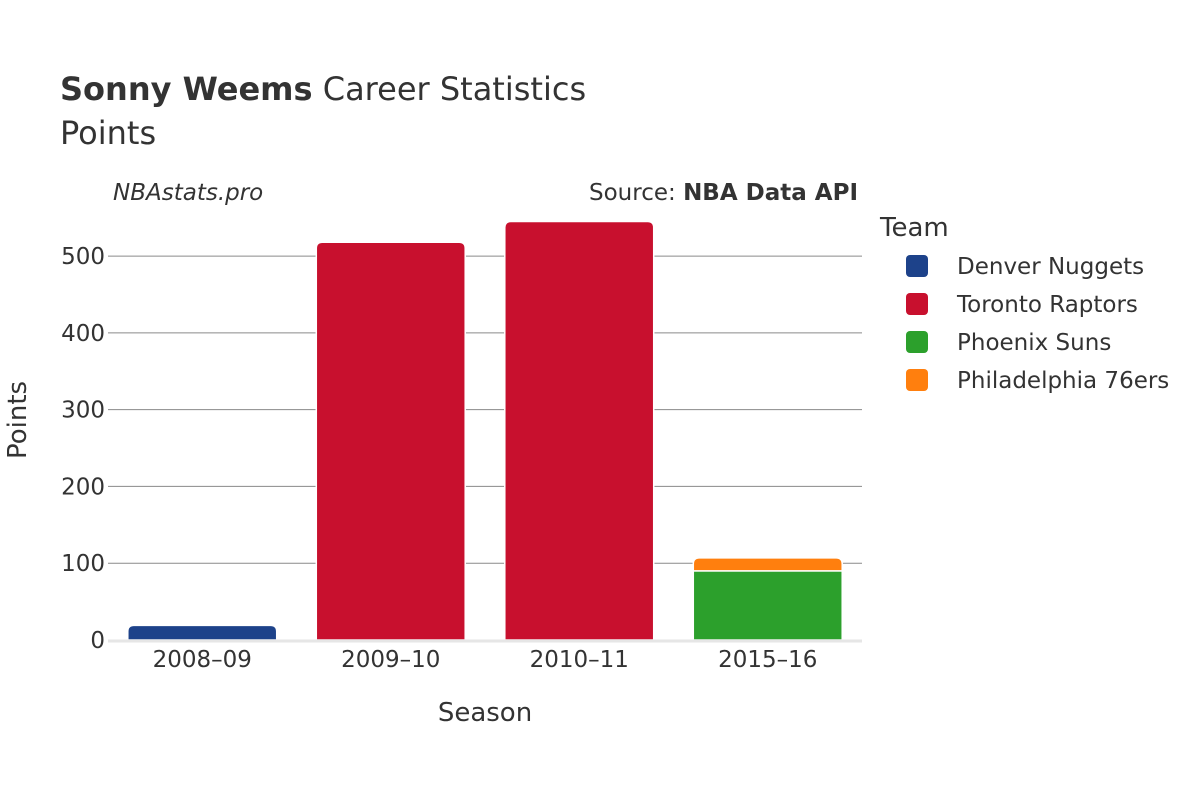  I want to click on legend-swatch-philadelphia-76ers, so click(917, 380).